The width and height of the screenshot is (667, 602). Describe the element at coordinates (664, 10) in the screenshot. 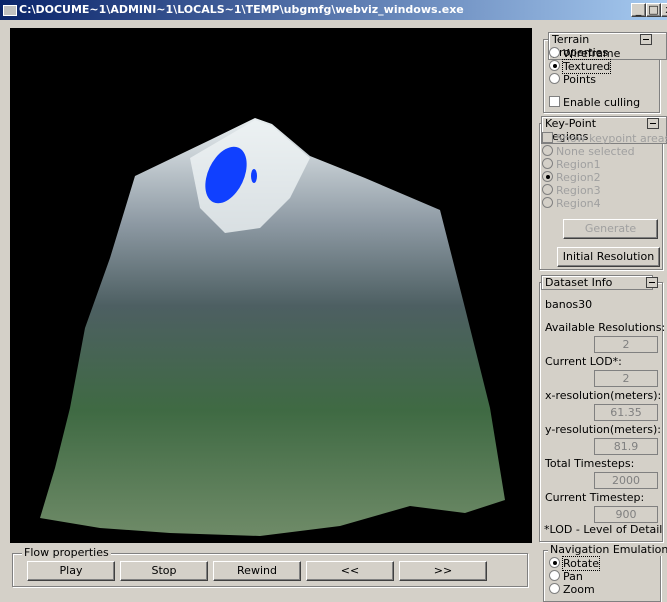

I see `close-button: x` at that location.